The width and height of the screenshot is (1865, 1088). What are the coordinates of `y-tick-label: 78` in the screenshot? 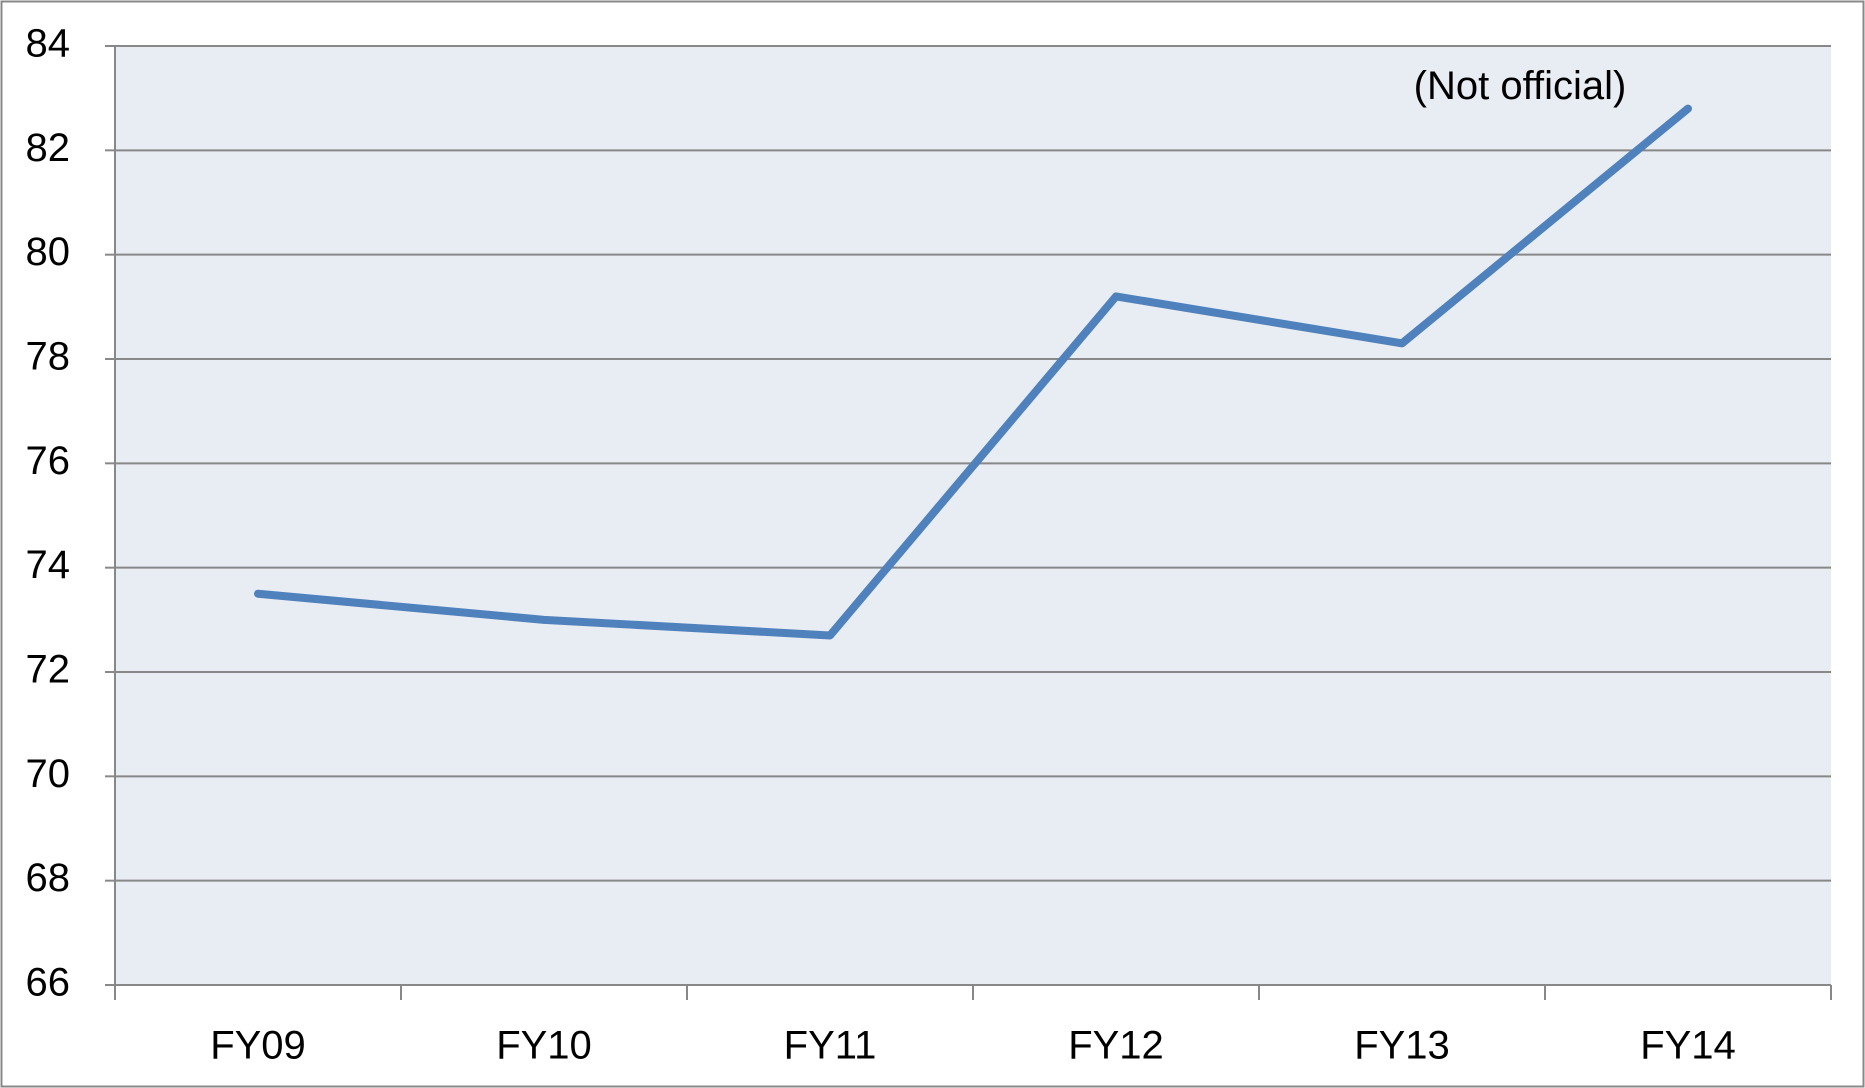 It's located at (48, 357).